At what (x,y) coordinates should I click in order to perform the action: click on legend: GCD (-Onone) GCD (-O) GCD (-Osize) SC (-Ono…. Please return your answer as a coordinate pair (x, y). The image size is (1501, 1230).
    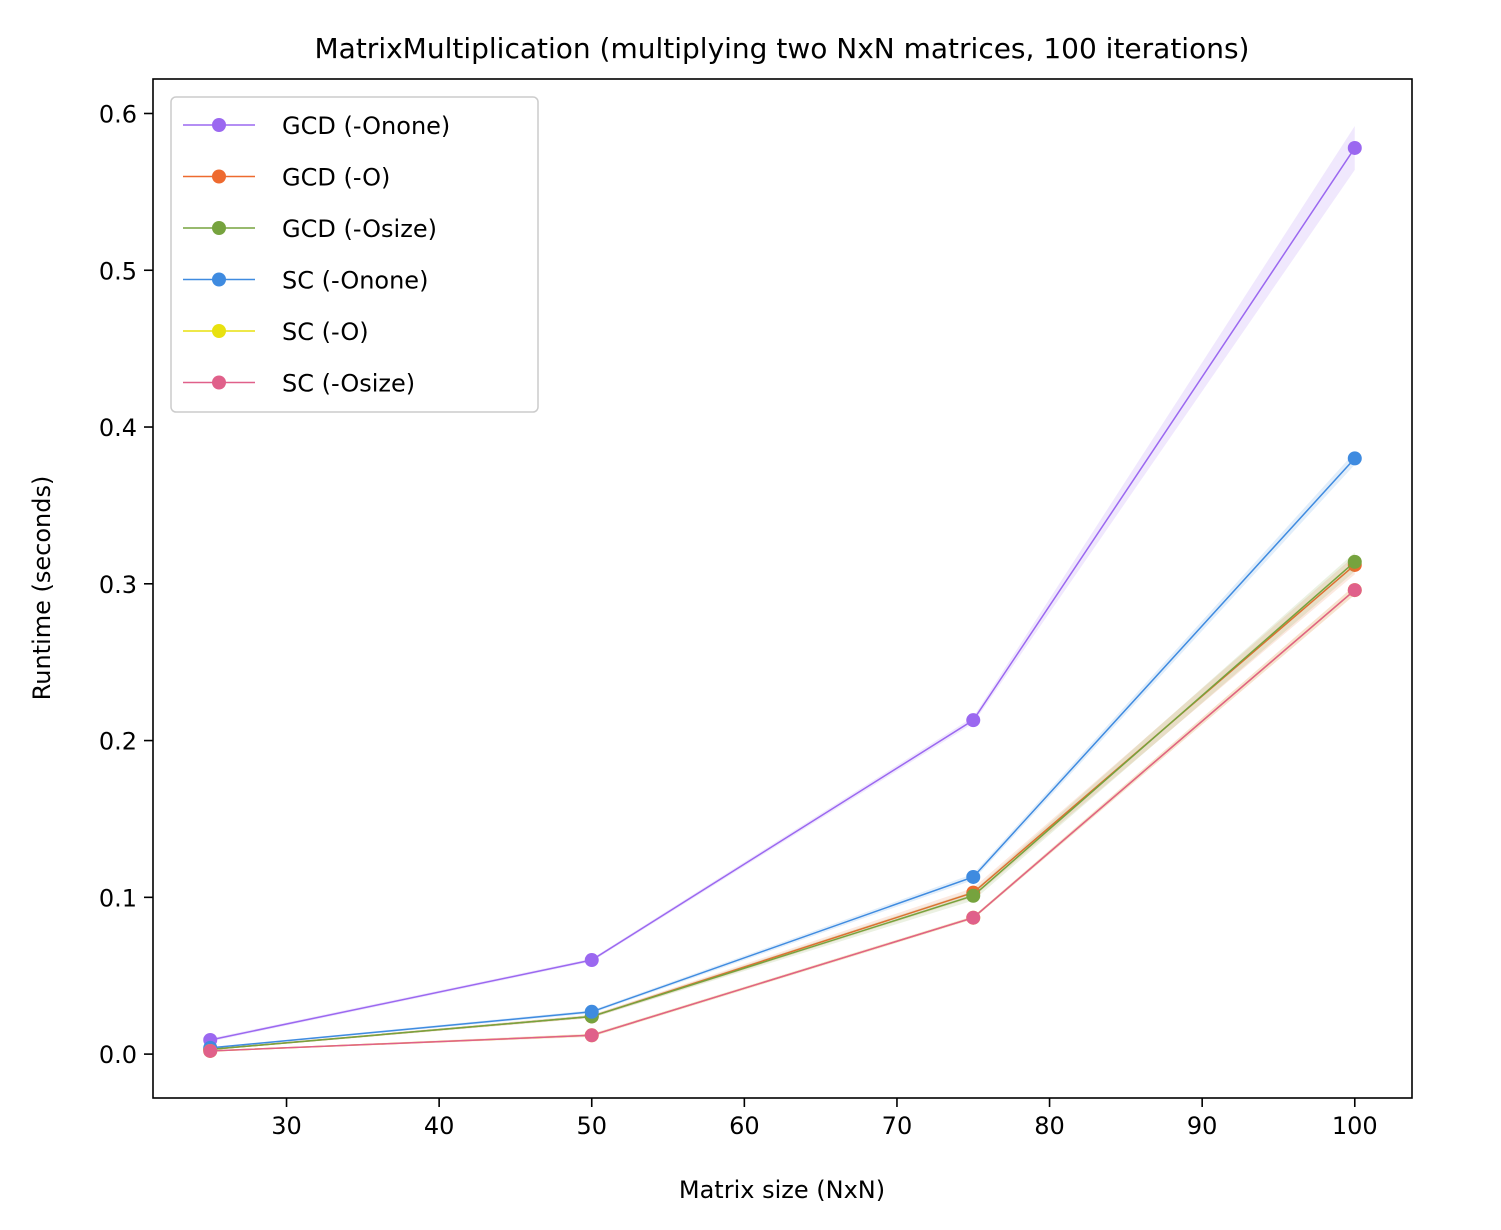
    Looking at the image, I should click on (354, 254).